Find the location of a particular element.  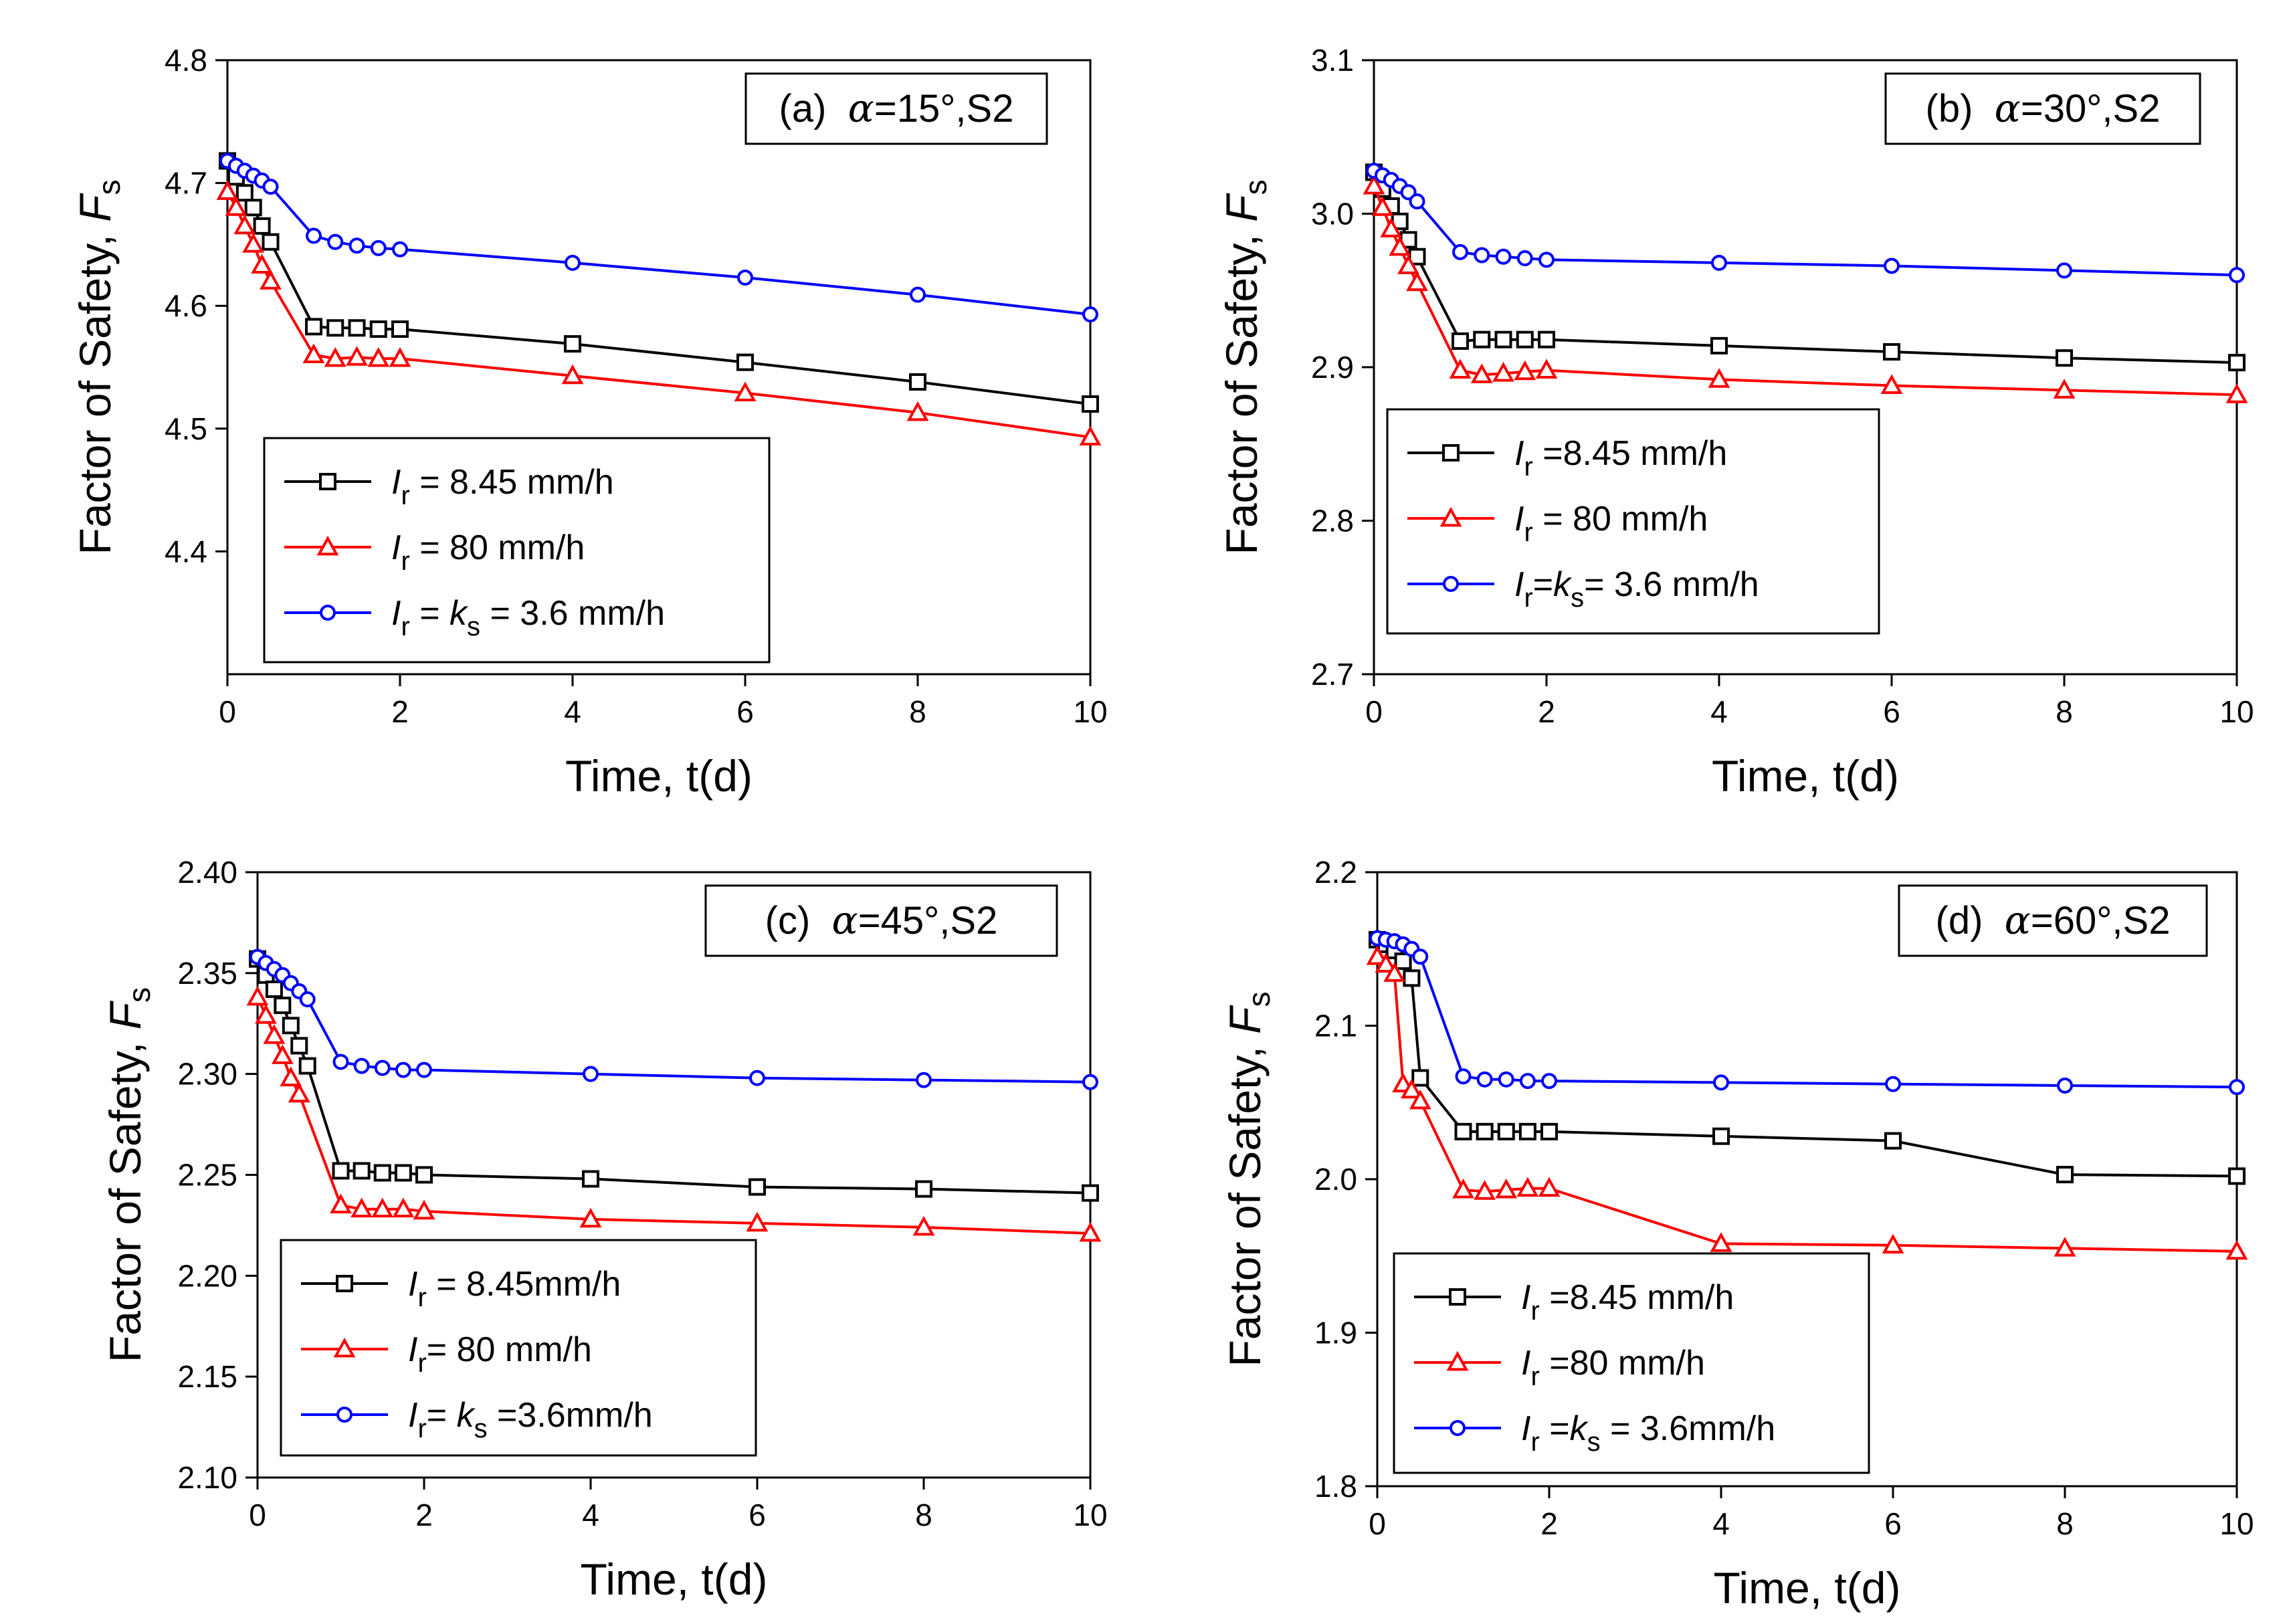

y-tick-label: 2.10 is located at coordinates (207, 1477).